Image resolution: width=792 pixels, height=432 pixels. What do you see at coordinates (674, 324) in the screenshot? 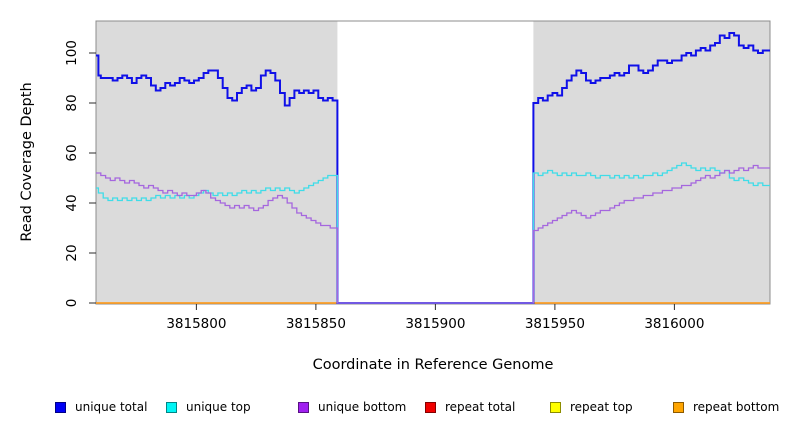
I see `x-tick-label: 3816000` at bounding box center [674, 324].